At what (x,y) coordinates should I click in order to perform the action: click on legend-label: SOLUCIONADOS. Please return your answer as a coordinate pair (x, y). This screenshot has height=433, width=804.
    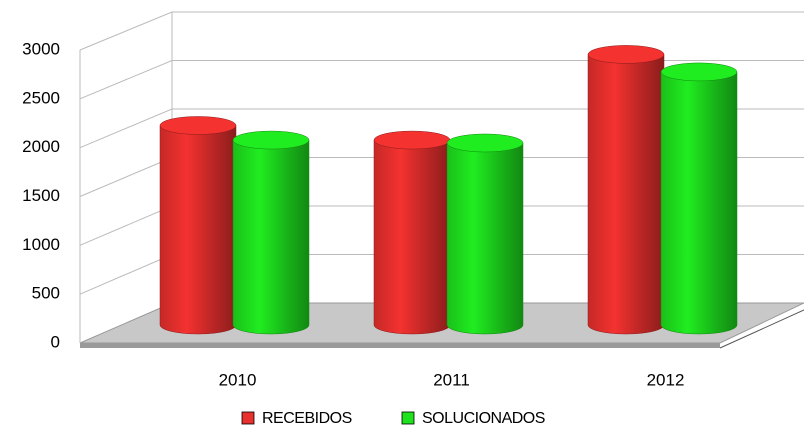
    Looking at the image, I should click on (483, 418).